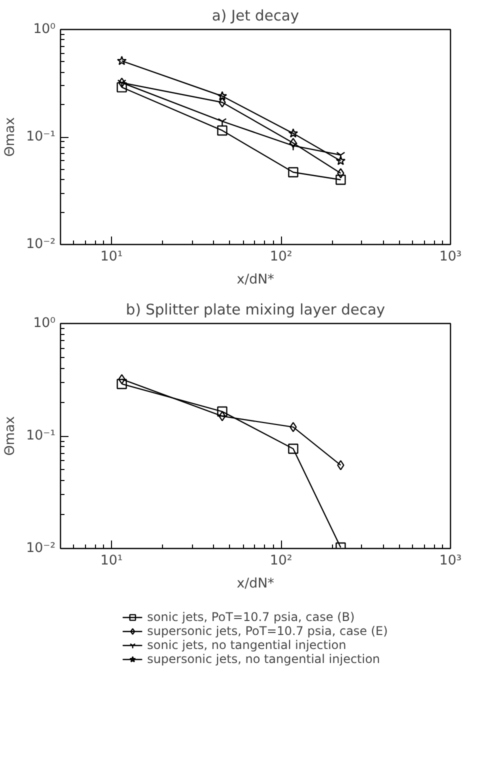 The image size is (483, 757). Describe the element at coordinates (251, 617) in the screenshot. I see `legend-label: sonic jets, PoT=10.7 psia, case (B)` at that location.